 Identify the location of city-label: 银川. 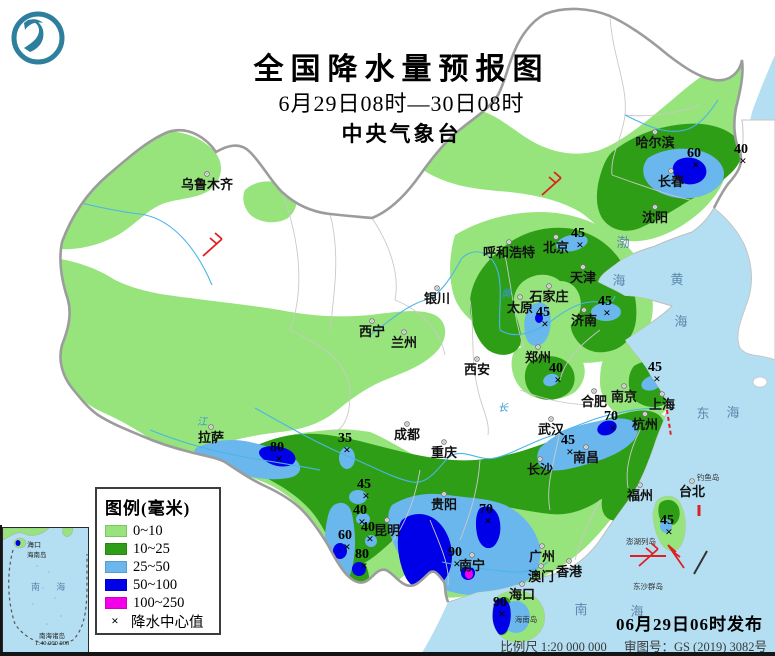
(437, 298).